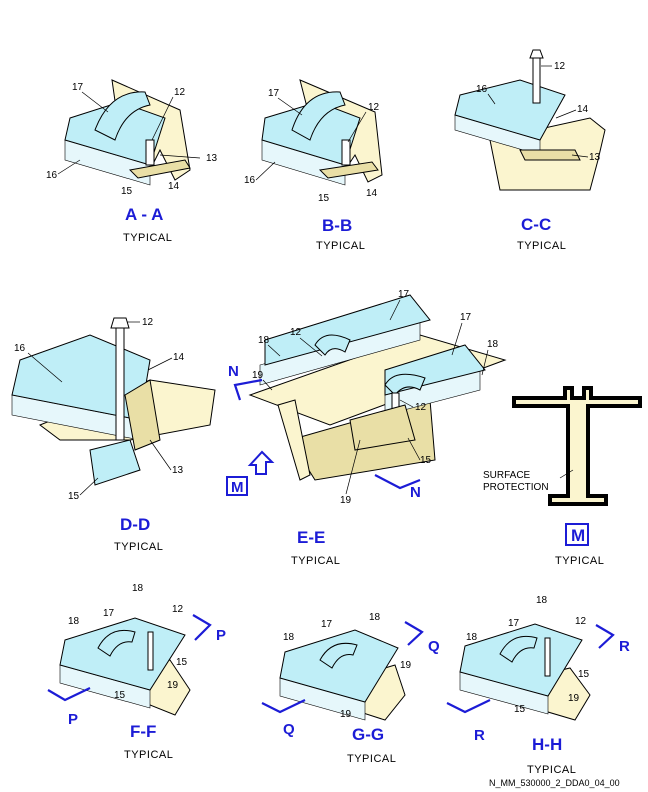 The width and height of the screenshot is (648, 792). What do you see at coordinates (397, 487) in the screenshot?
I see `view-arrow-n-bottom: N` at bounding box center [397, 487].